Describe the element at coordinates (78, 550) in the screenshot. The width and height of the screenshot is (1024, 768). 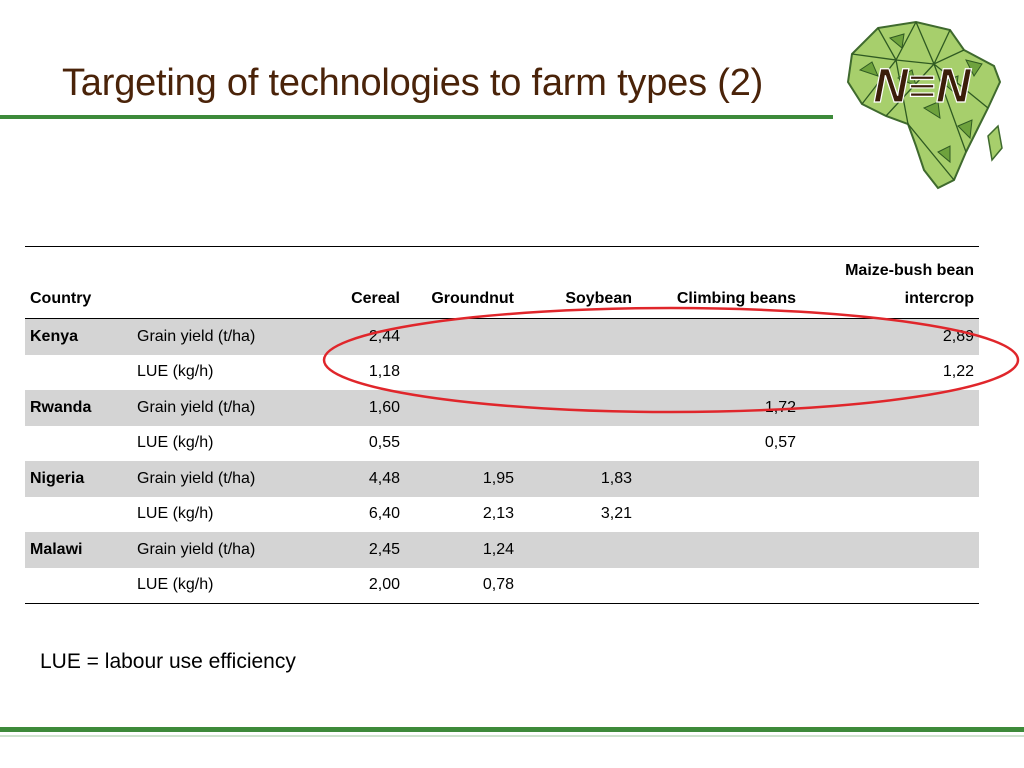
I see `row-country: Malawi` at that location.